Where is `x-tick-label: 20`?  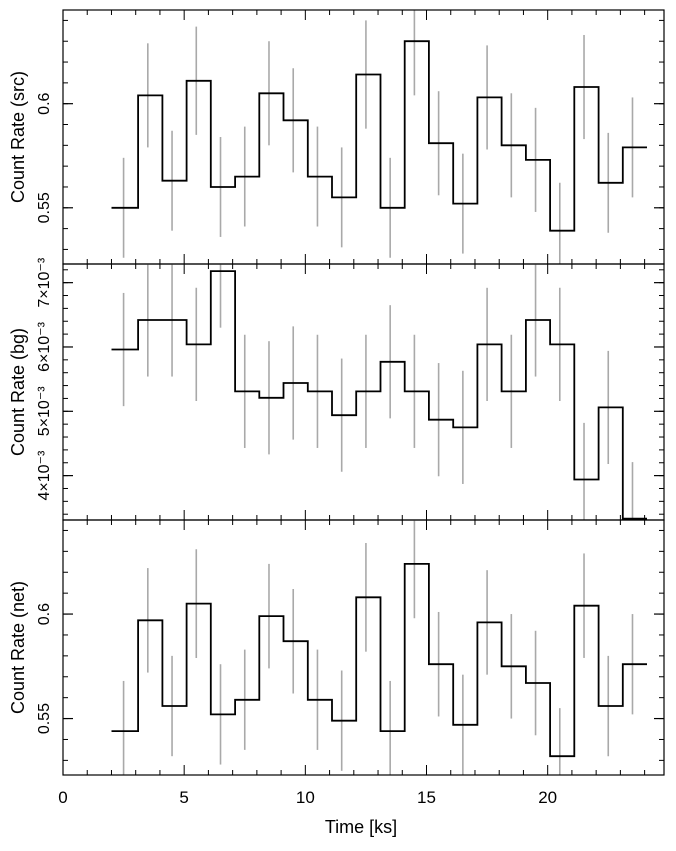
x-tick-label: 20 is located at coordinates (547, 797).